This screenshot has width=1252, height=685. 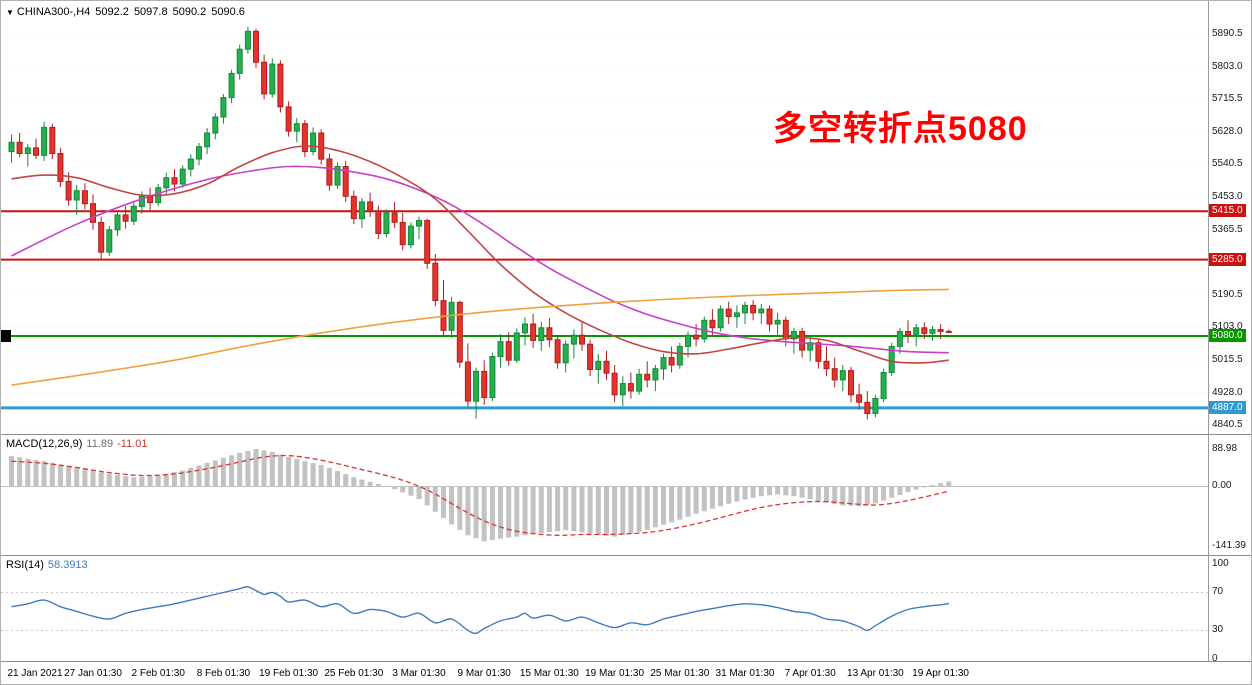 What do you see at coordinates (1227, 392) in the screenshot?
I see `price-tick-label: 4928.0` at bounding box center [1227, 392].